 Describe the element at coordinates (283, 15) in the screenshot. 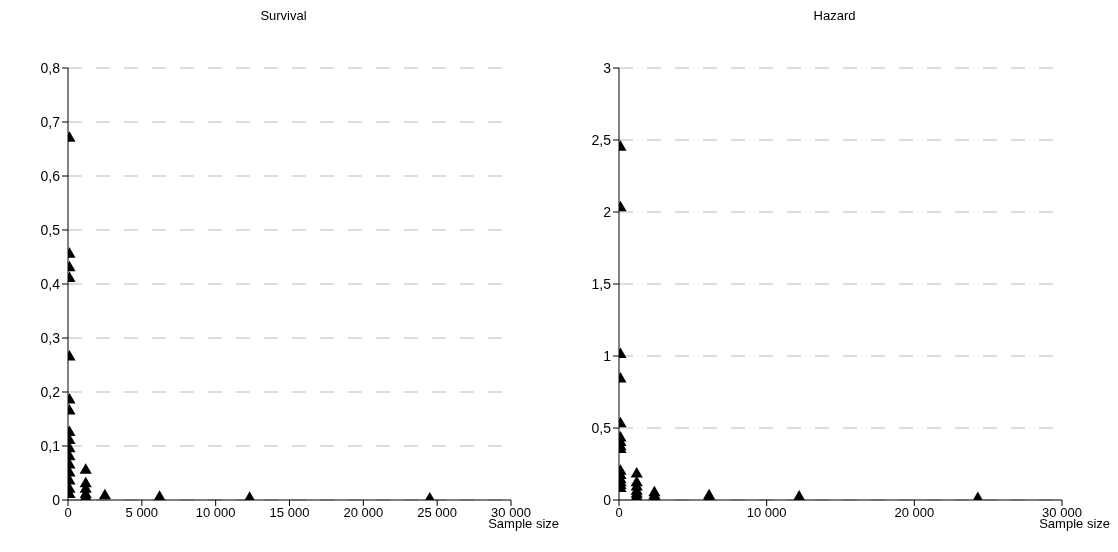

I see `chart-title: Survival` at that location.